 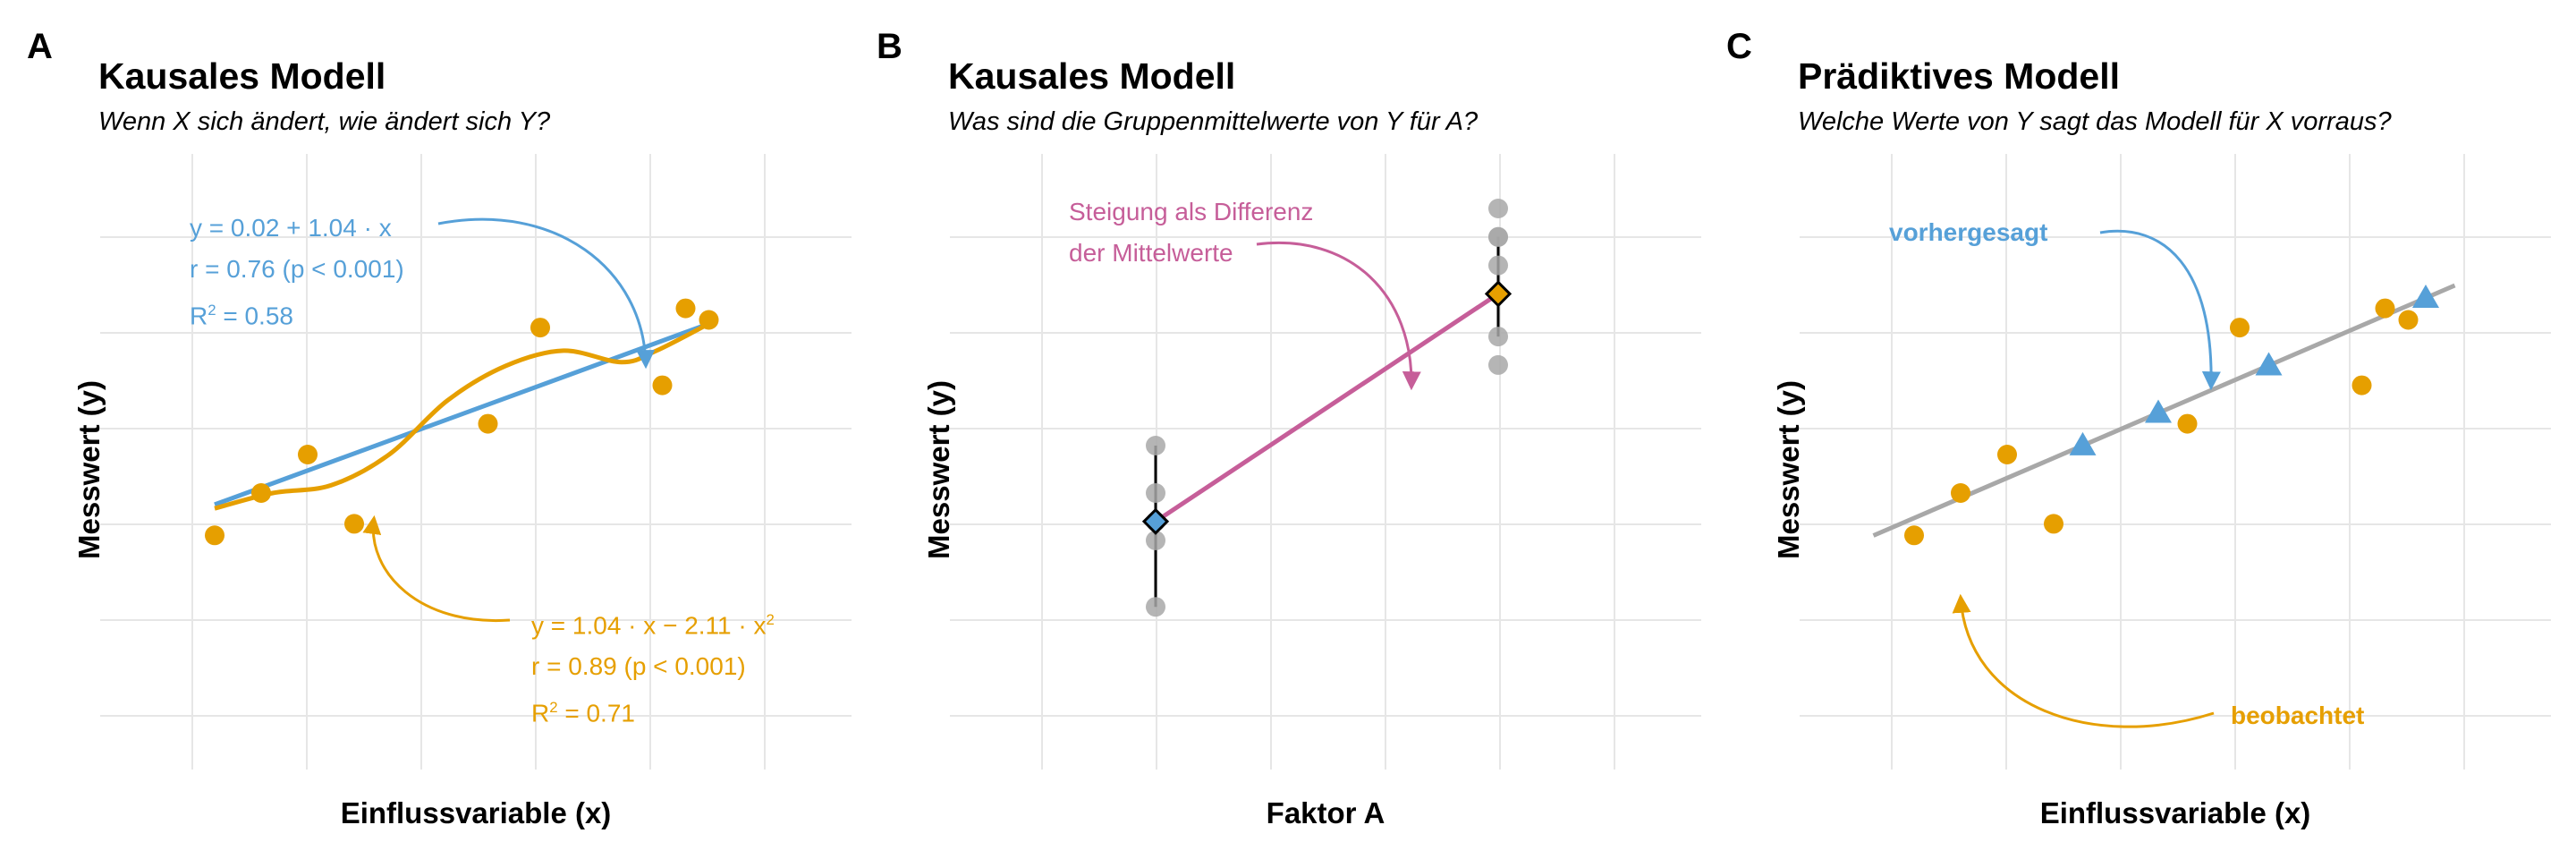 I want to click on annotation-line: R2 = 0.71, so click(x=583, y=713).